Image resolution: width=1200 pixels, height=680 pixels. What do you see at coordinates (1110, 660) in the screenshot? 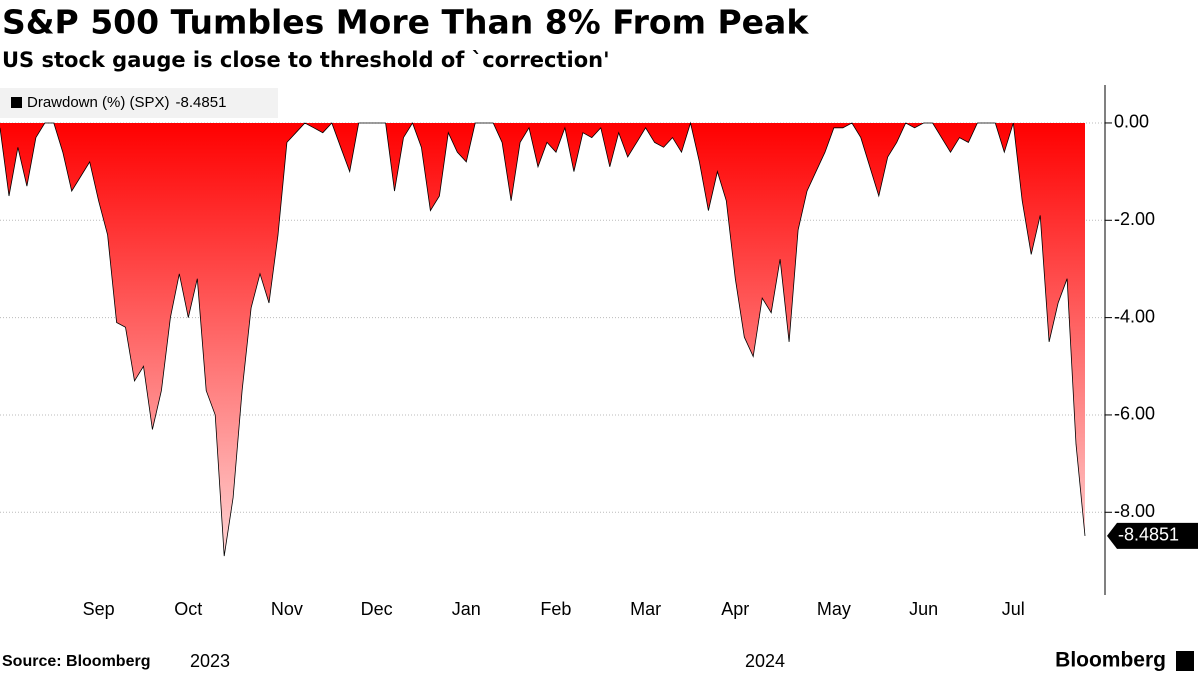
I see `brand: Bloomberg` at bounding box center [1110, 660].